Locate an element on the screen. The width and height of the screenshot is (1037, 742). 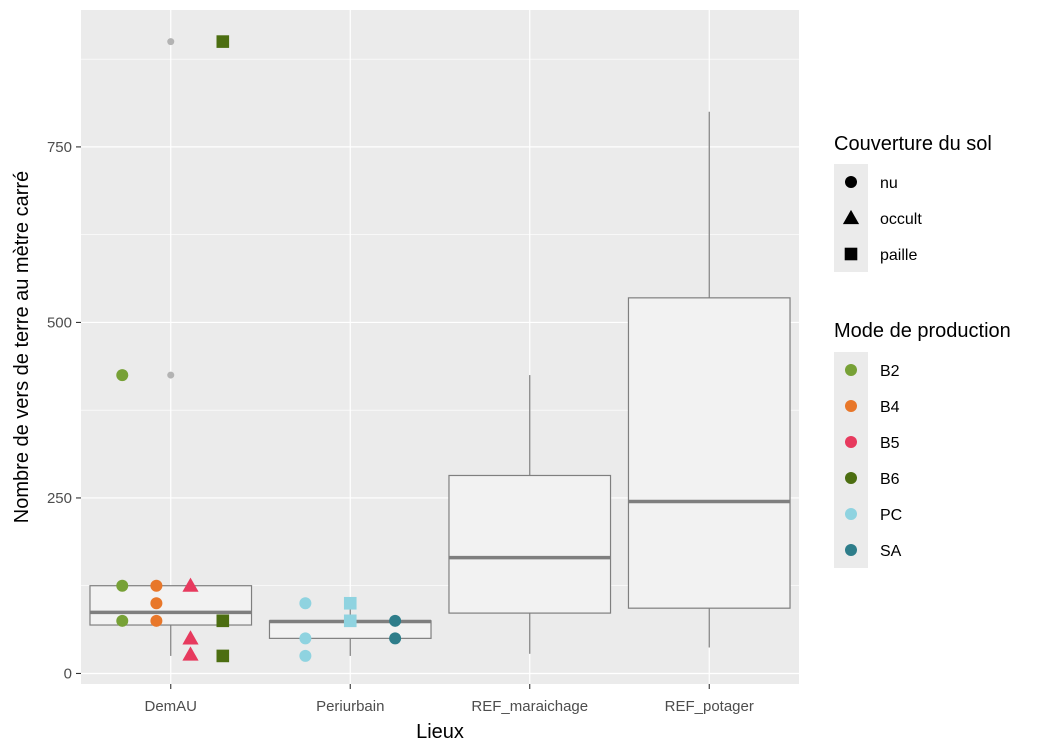
legend-key-PC is located at coordinates (851, 514).